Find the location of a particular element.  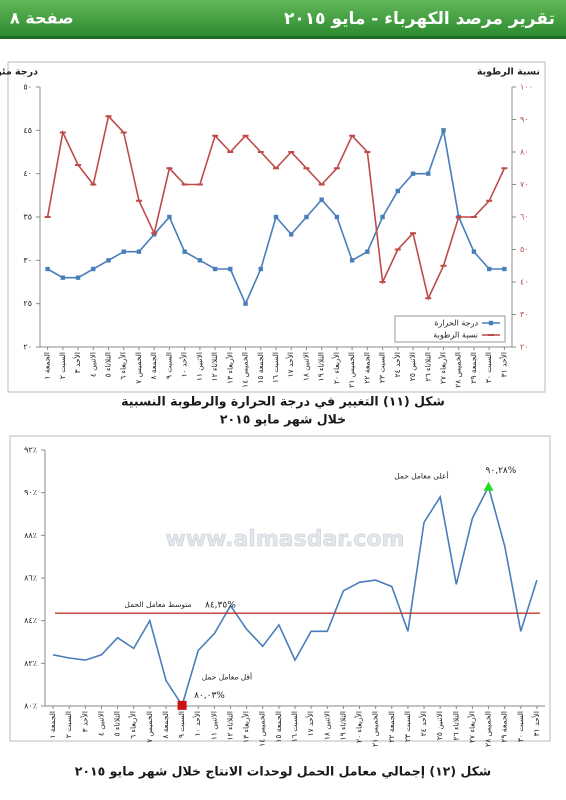

y-tick-label: ٨٢٪ is located at coordinates (30, 663).